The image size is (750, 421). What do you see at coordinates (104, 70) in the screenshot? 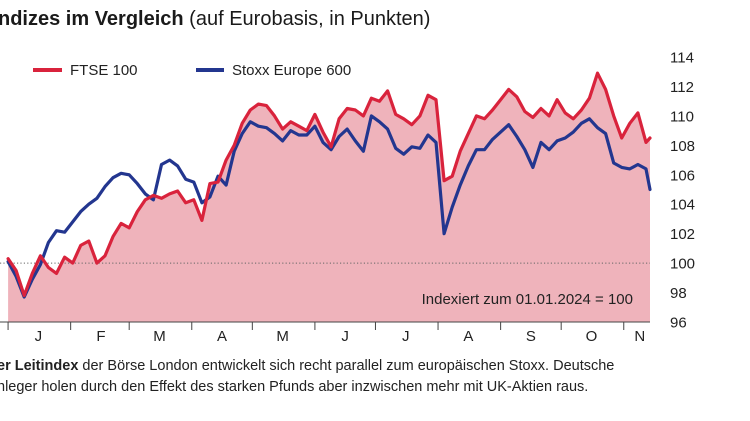
I see `legend-label-ftse: FTSE 100` at bounding box center [104, 70].